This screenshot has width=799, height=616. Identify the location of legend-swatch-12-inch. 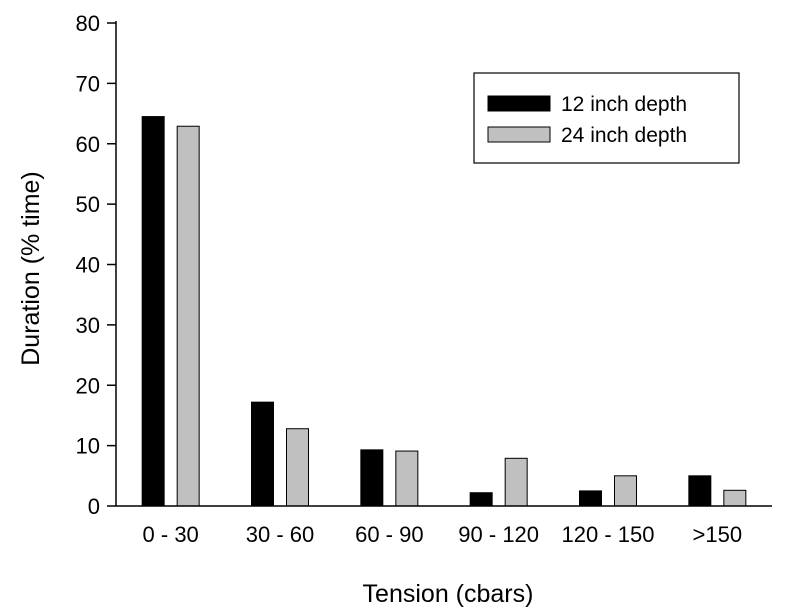
(519, 103).